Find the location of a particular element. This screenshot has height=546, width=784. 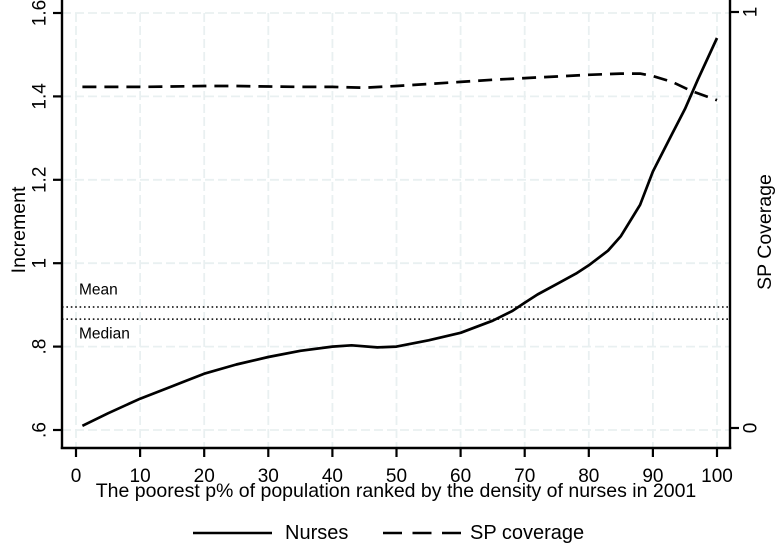

y-left-tick-label: .8 is located at coordinates (40, 347).